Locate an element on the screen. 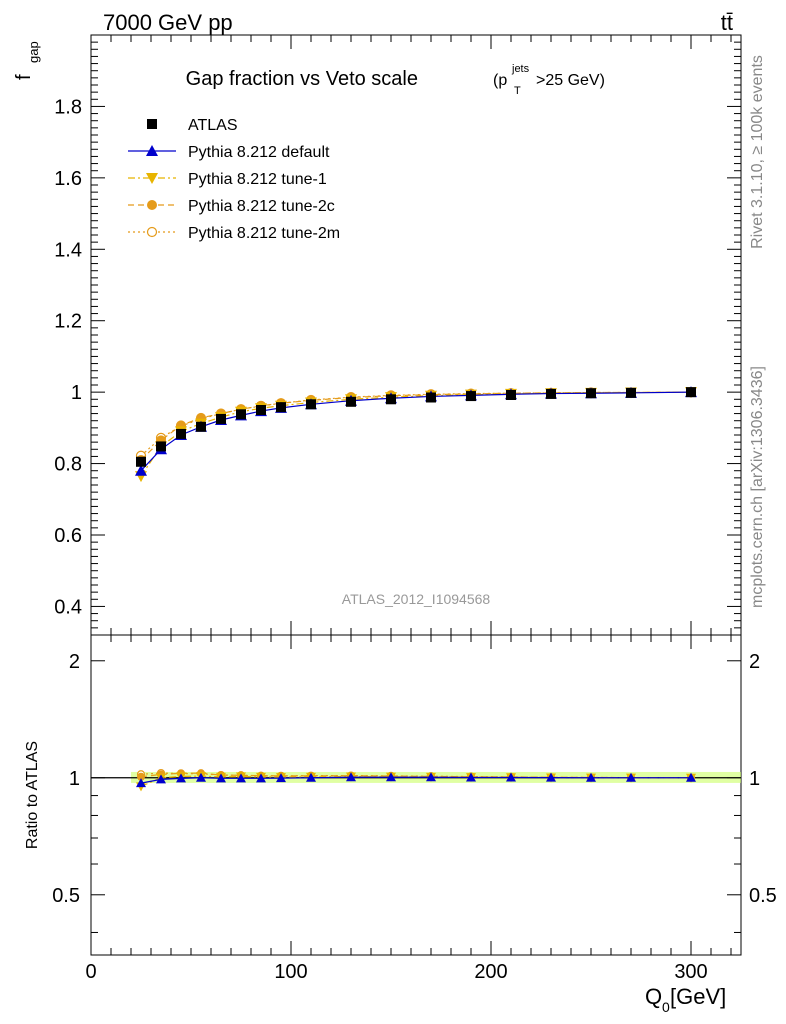  ratio-line-pythia-8-212-tune-2c is located at coordinates (416, 775).